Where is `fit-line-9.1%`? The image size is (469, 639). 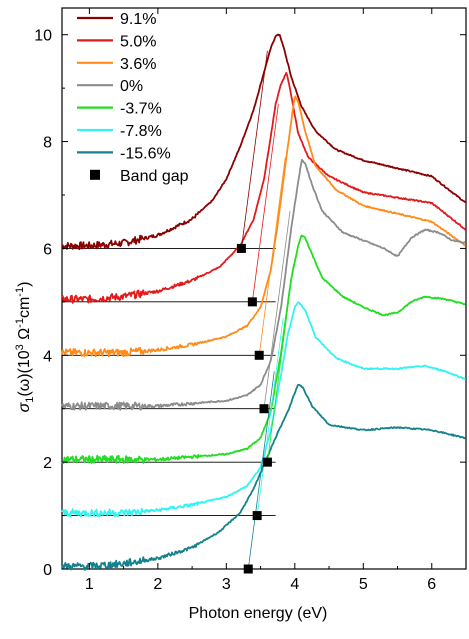 fit-line-9.1% is located at coordinates (254, 149).